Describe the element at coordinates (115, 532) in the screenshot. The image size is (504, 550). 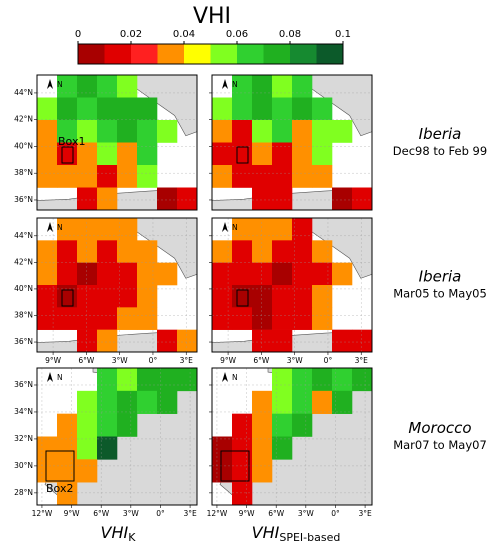
I see `column-label-main: VHI` at that location.